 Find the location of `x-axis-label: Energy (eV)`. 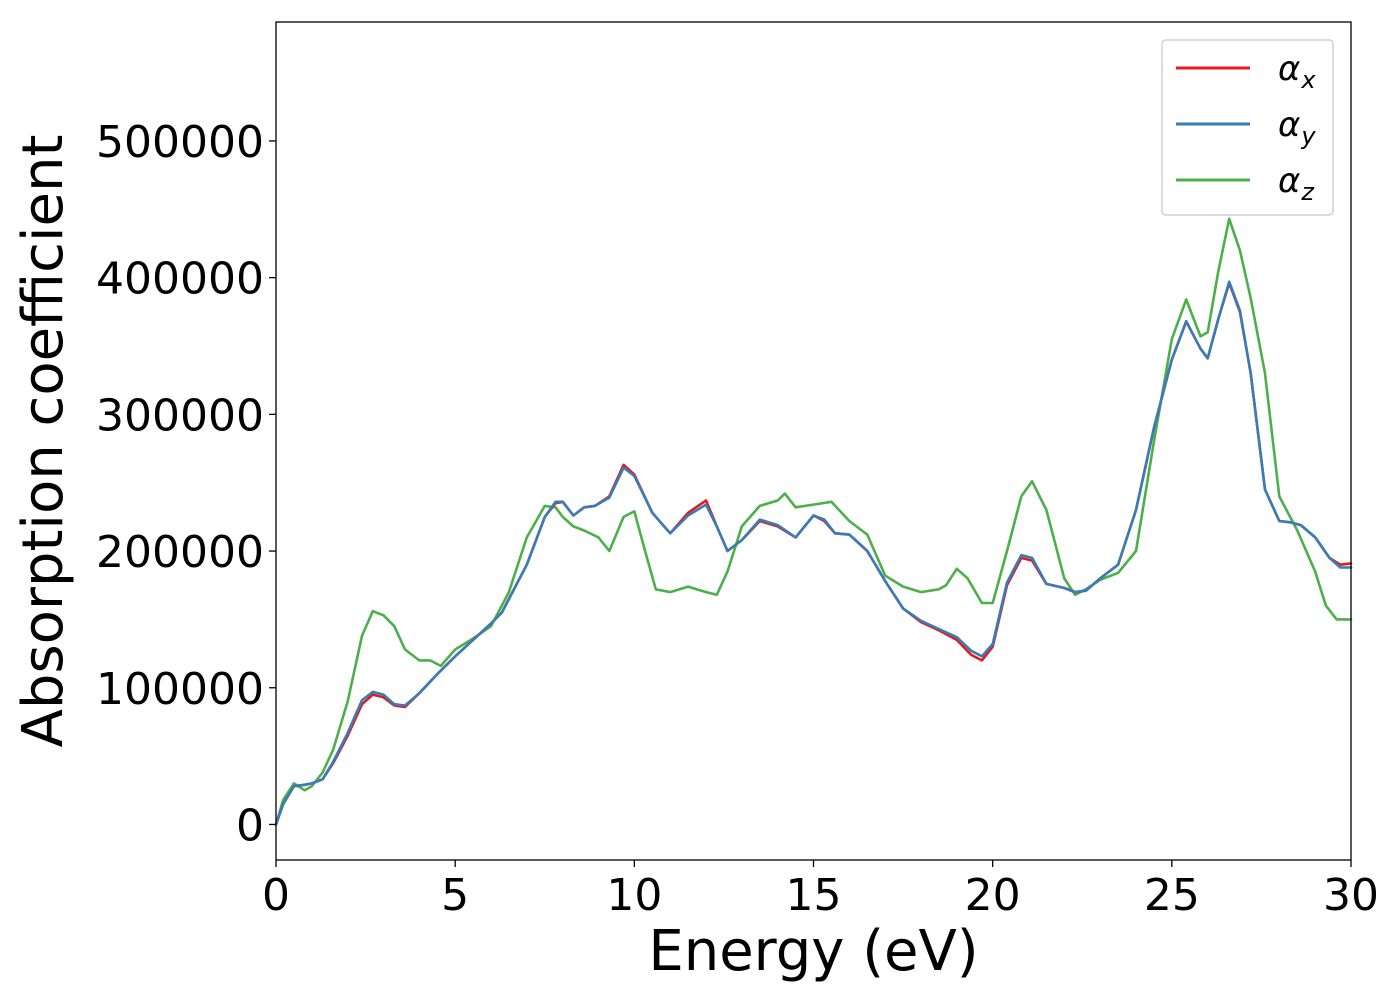

x-axis-label: Energy (eV) is located at coordinates (813, 951).